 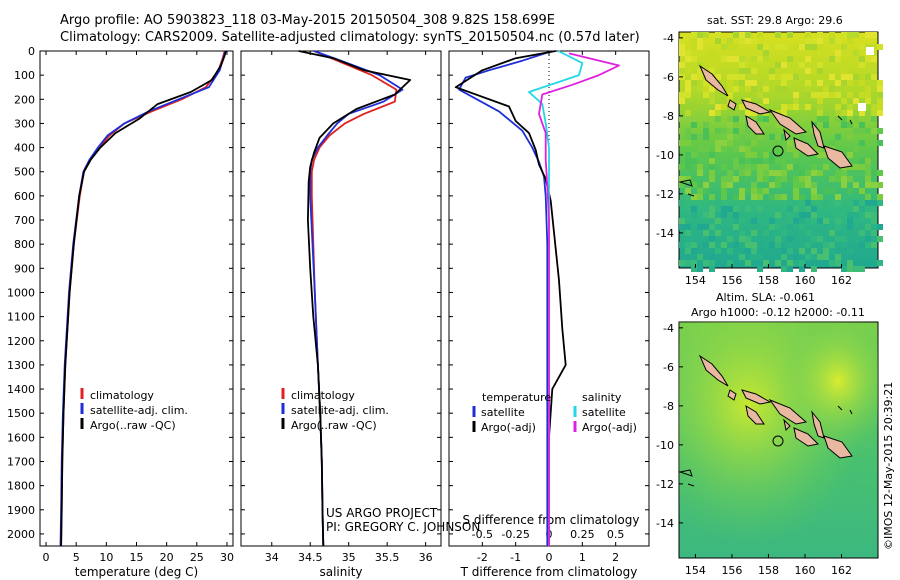 I want to click on x-tick-label: -1, so click(x=515, y=557).